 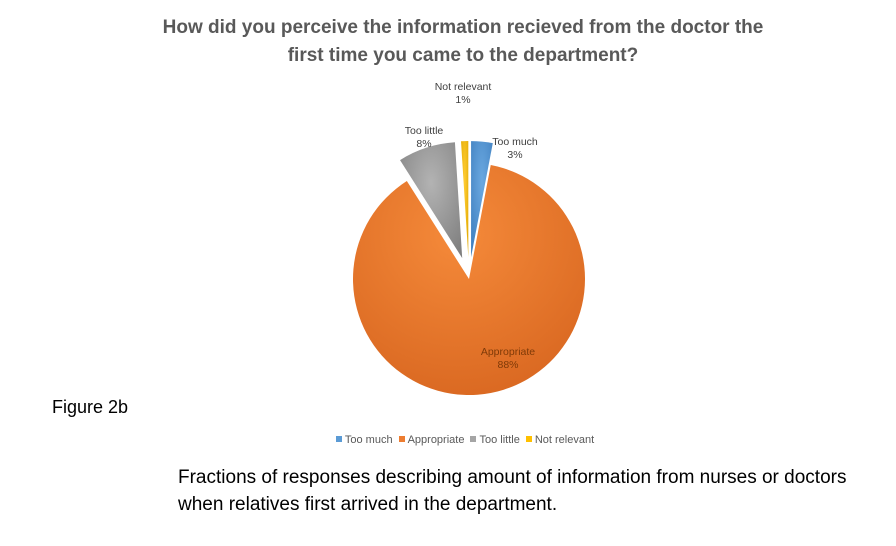 What do you see at coordinates (431, 200) in the screenshot?
I see `pie-slice-too-little` at bounding box center [431, 200].